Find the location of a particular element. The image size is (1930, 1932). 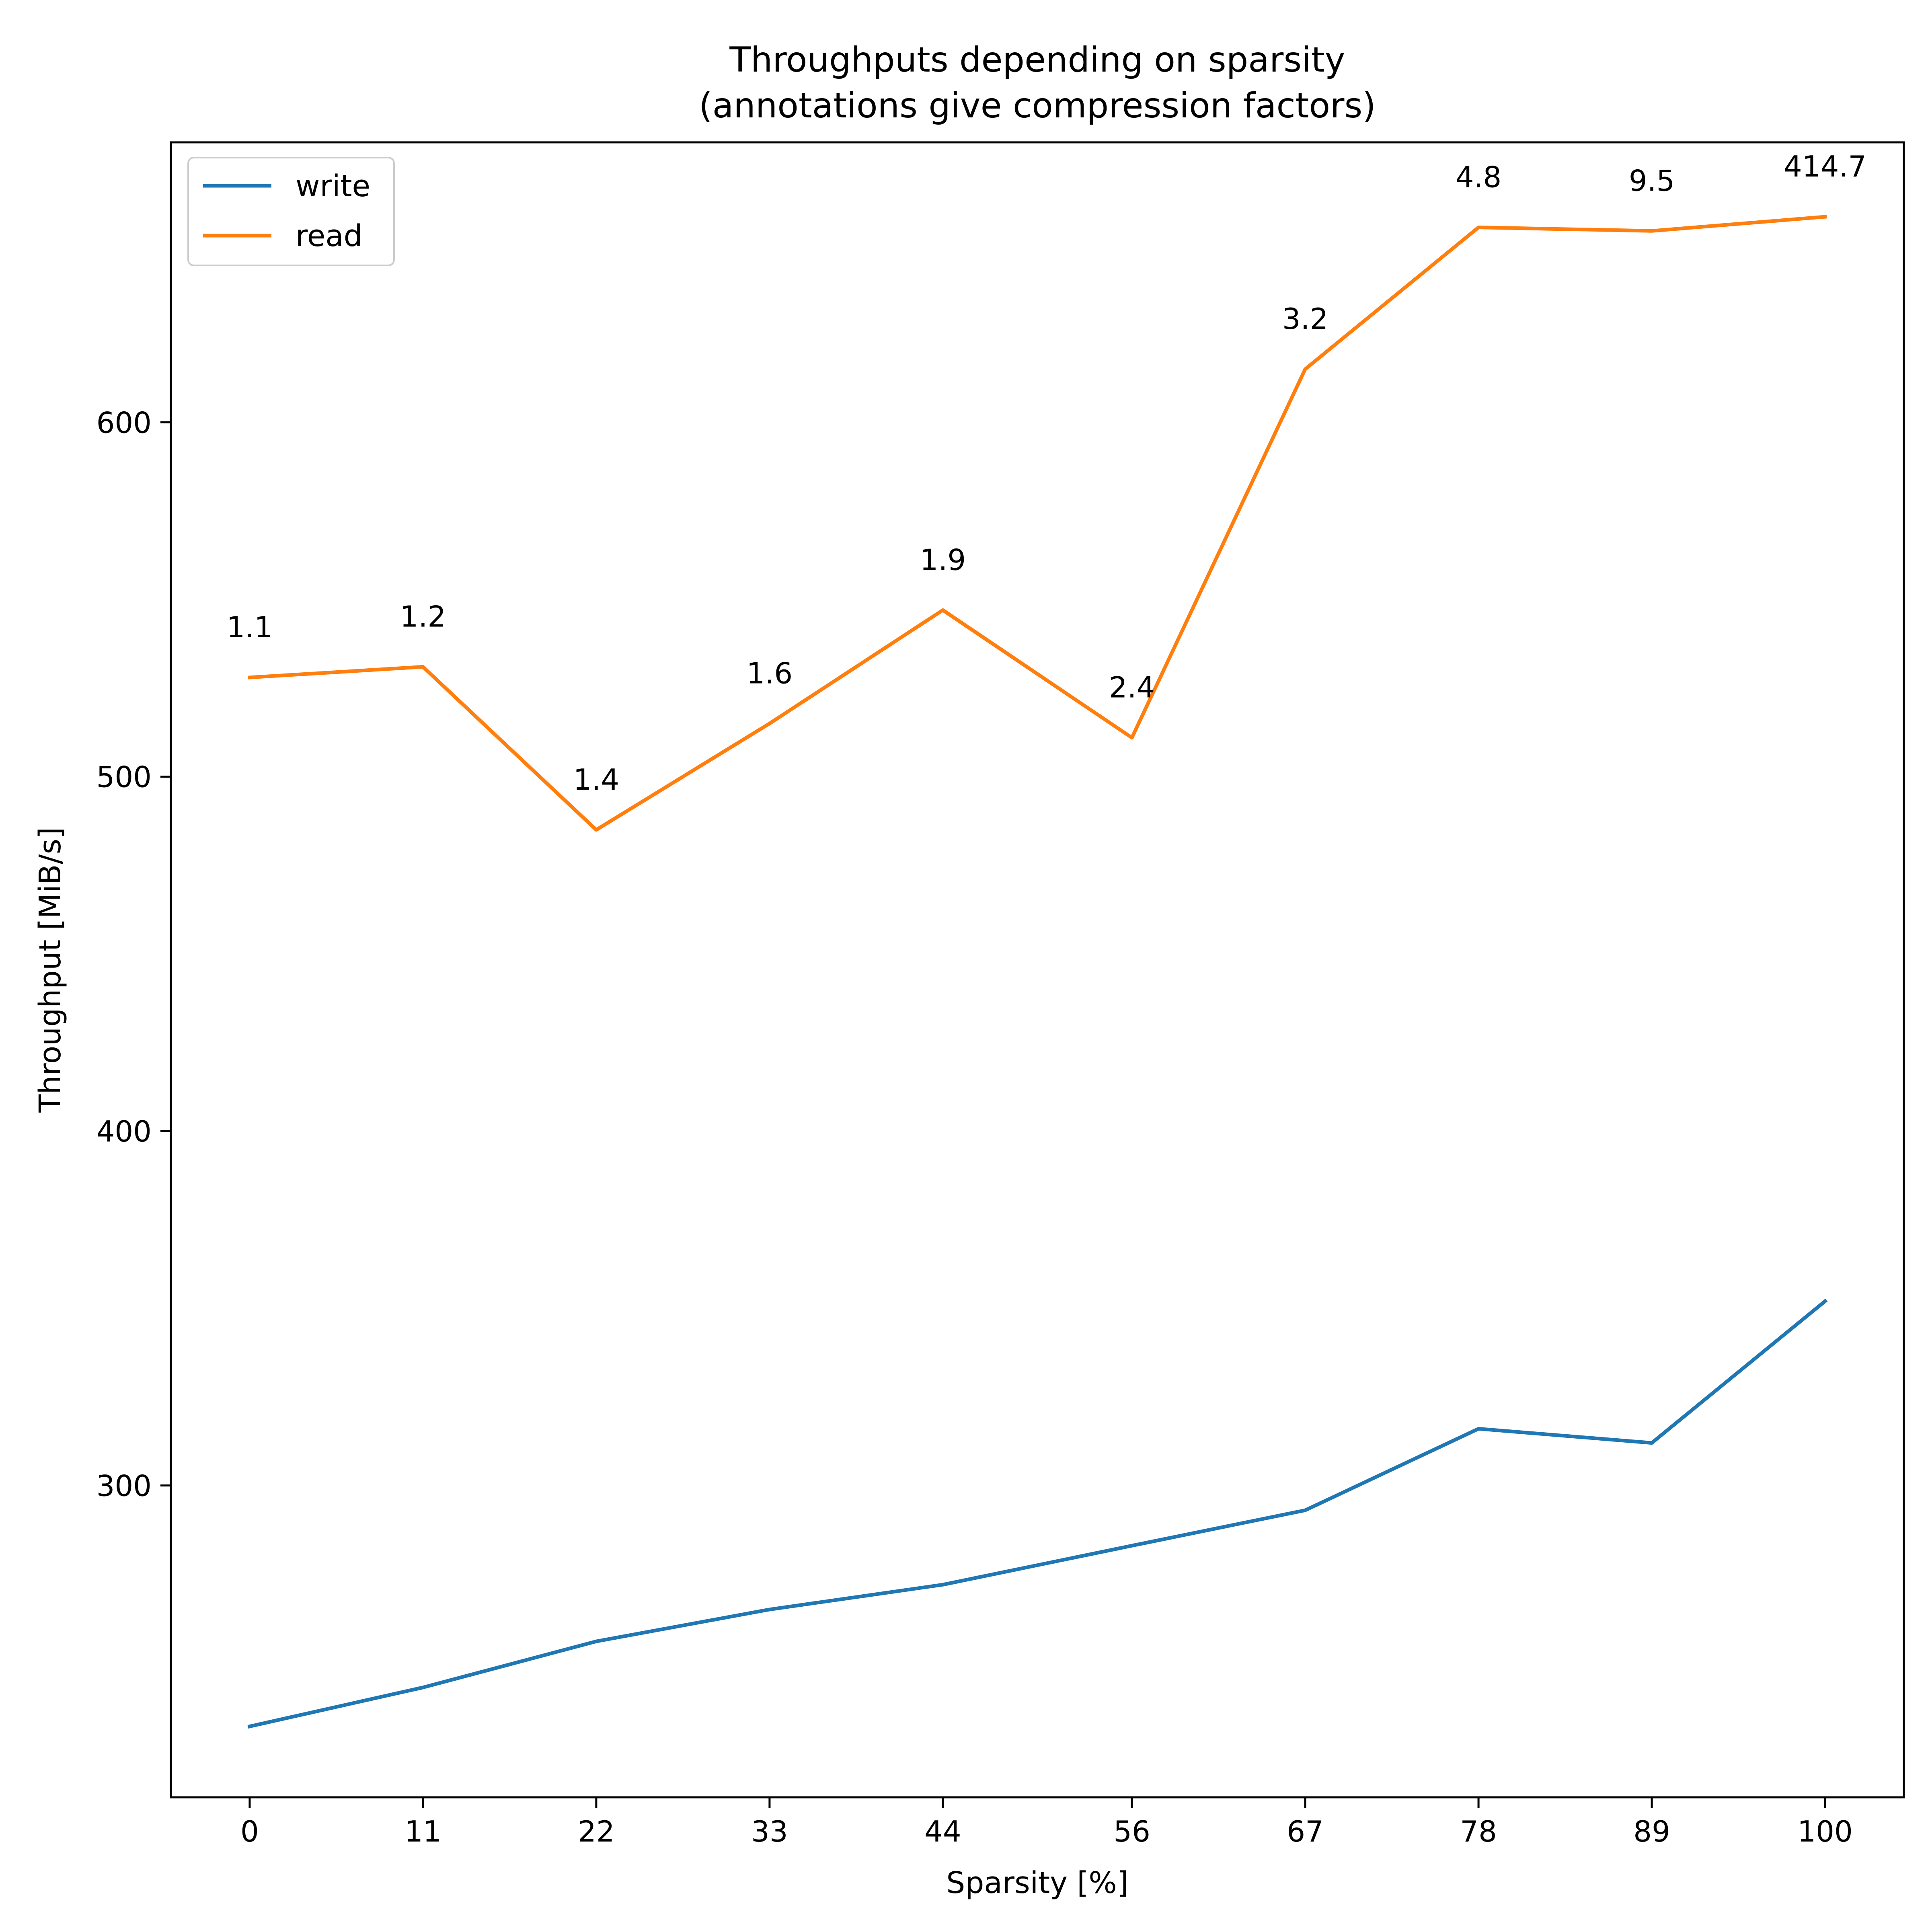

x-axis-label: Sparsity [%] is located at coordinates (1037, 1883).